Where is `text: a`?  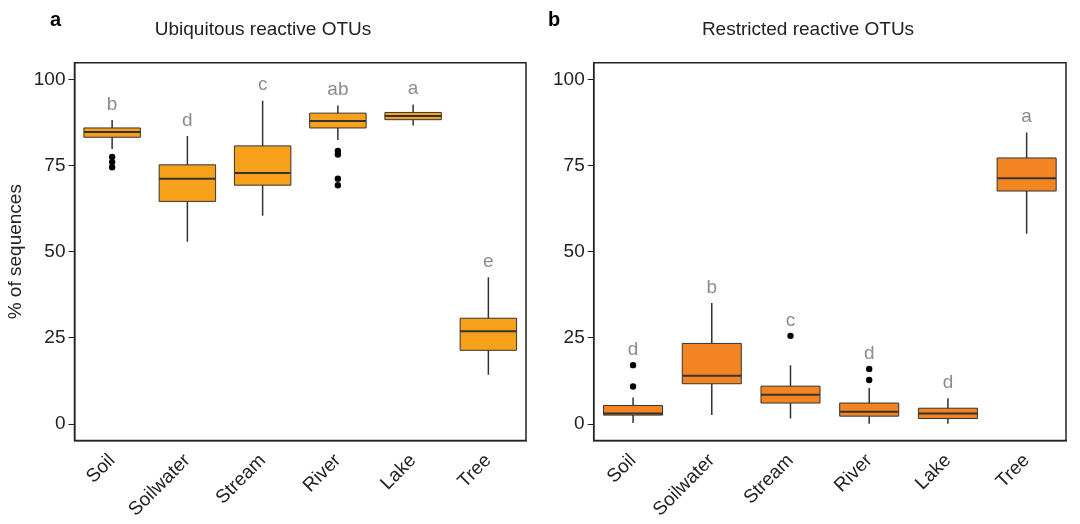
text: a is located at coordinates (56, 18).